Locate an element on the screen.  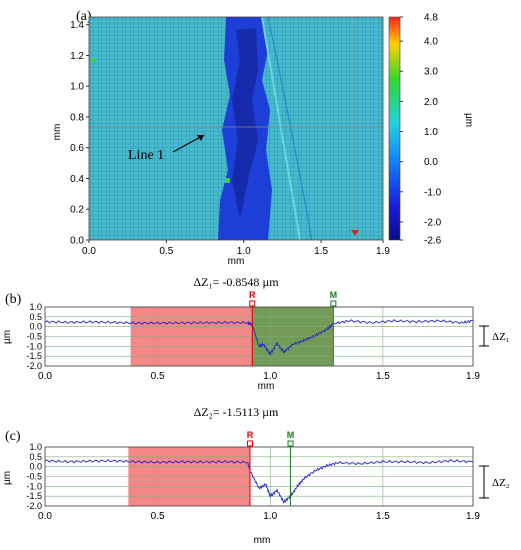
map-ridge is located at coordinates (281, 128).